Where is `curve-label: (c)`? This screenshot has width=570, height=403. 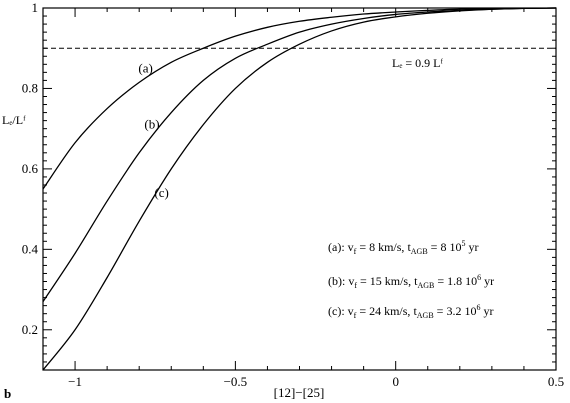
curve-label: (c) is located at coordinates (161, 192).